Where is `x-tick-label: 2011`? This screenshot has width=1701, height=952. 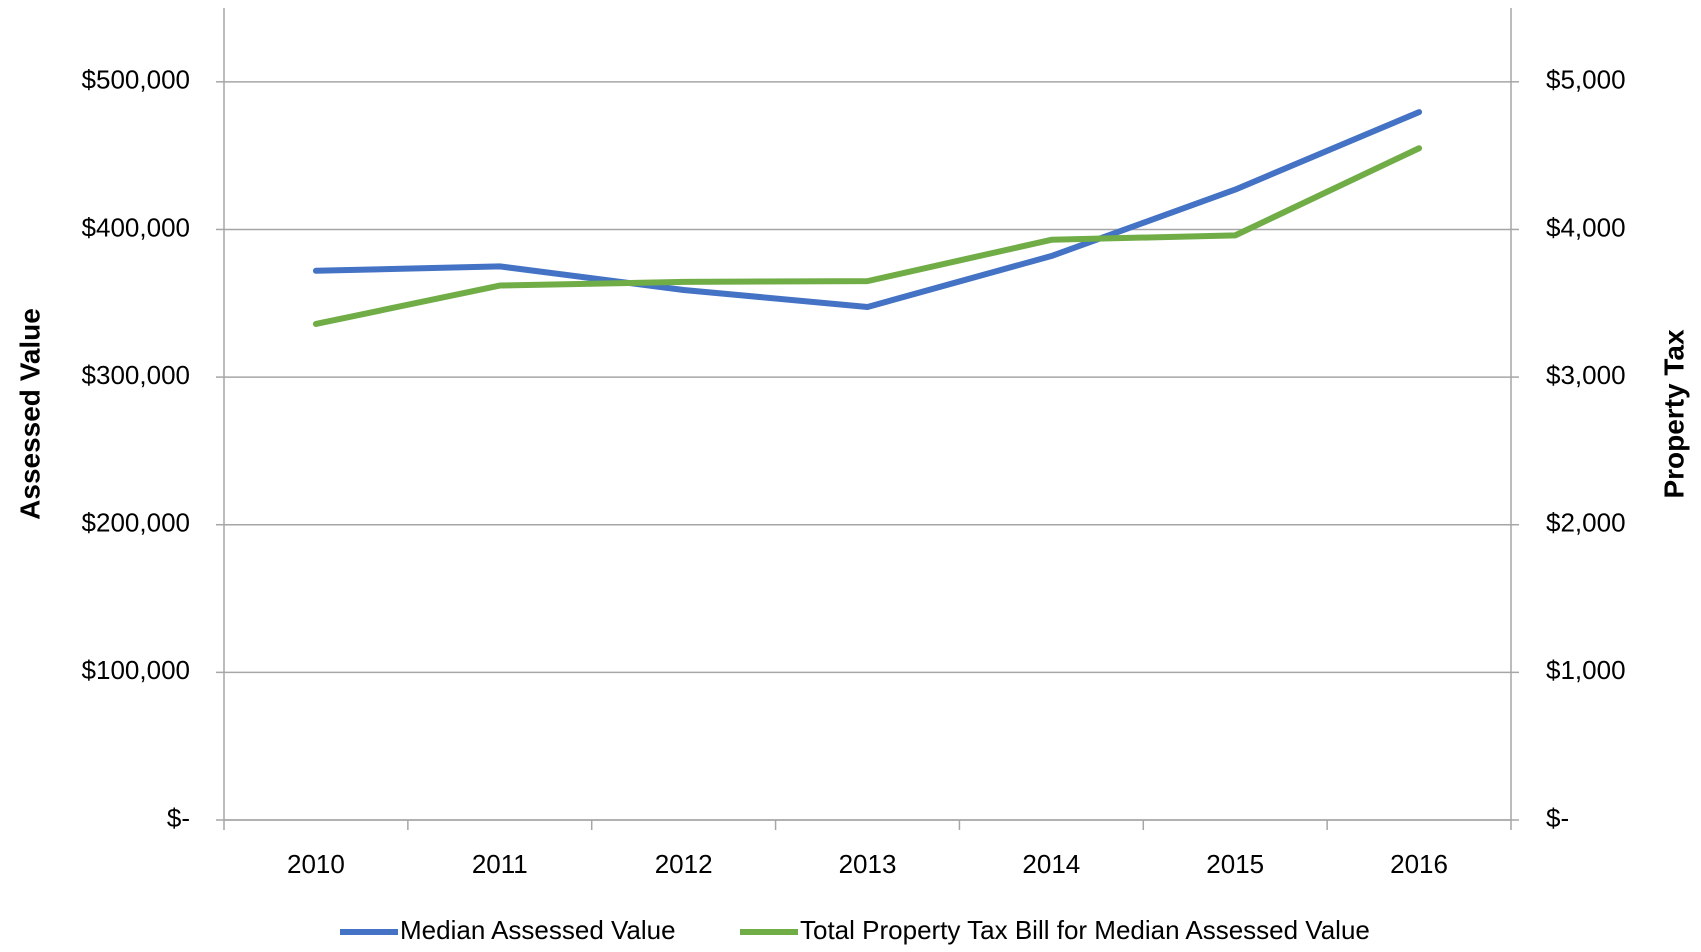 x-tick-label: 2011 is located at coordinates (500, 864).